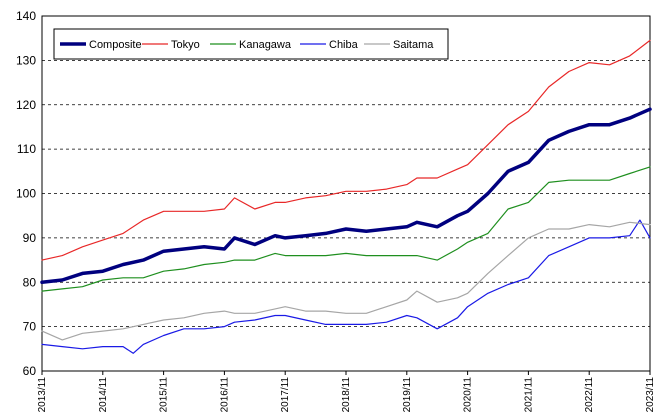 Image resolution: width=664 pixels, height=419 pixels. What do you see at coordinates (344, 45) in the screenshot?
I see `legend-label-chiba: Chiba` at bounding box center [344, 45].